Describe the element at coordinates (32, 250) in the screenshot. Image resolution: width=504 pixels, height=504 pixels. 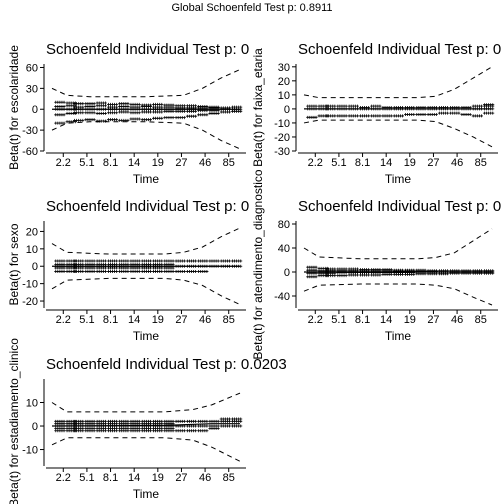
I see `y-tick-label: 10` at that location.